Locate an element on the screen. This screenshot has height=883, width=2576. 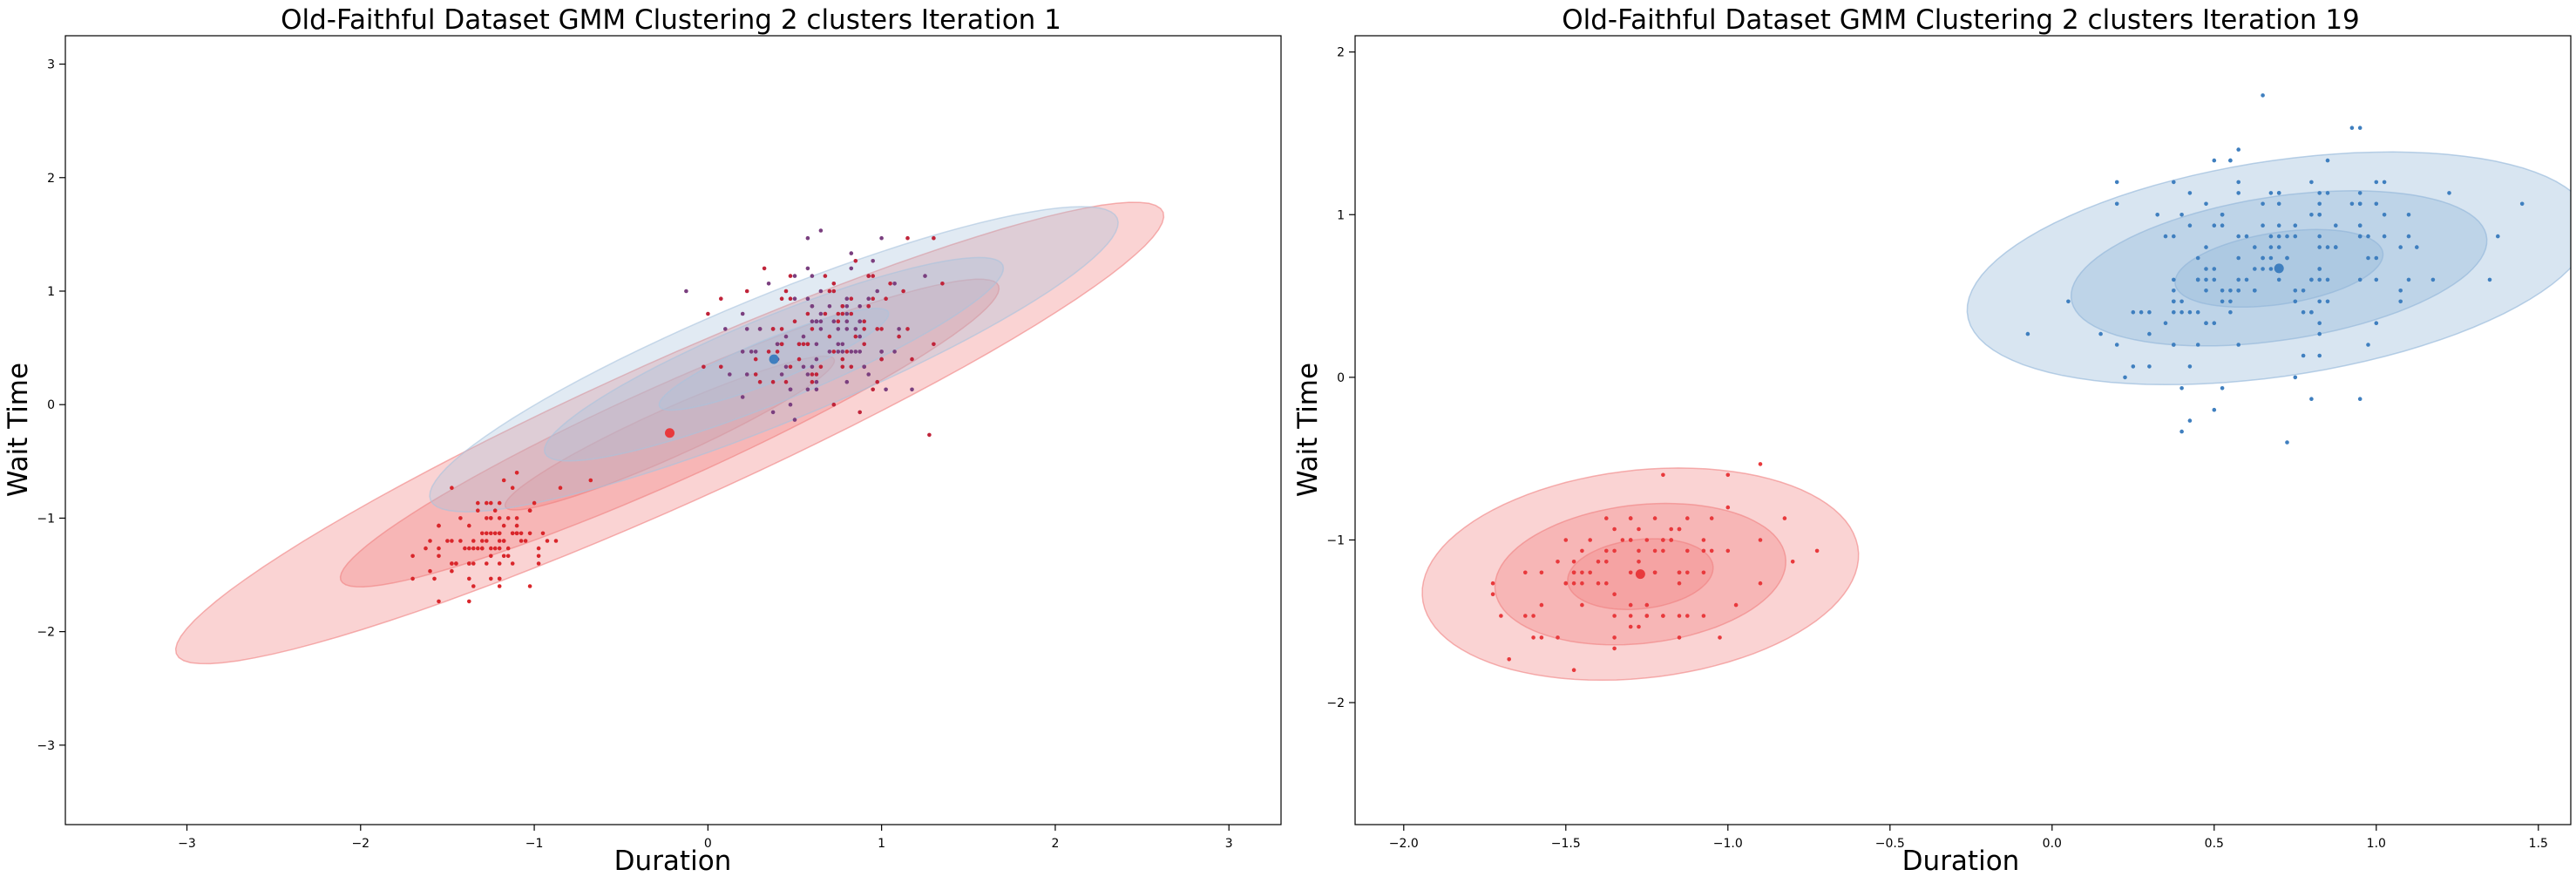
y-tick-label: −1 is located at coordinates (1336, 540).